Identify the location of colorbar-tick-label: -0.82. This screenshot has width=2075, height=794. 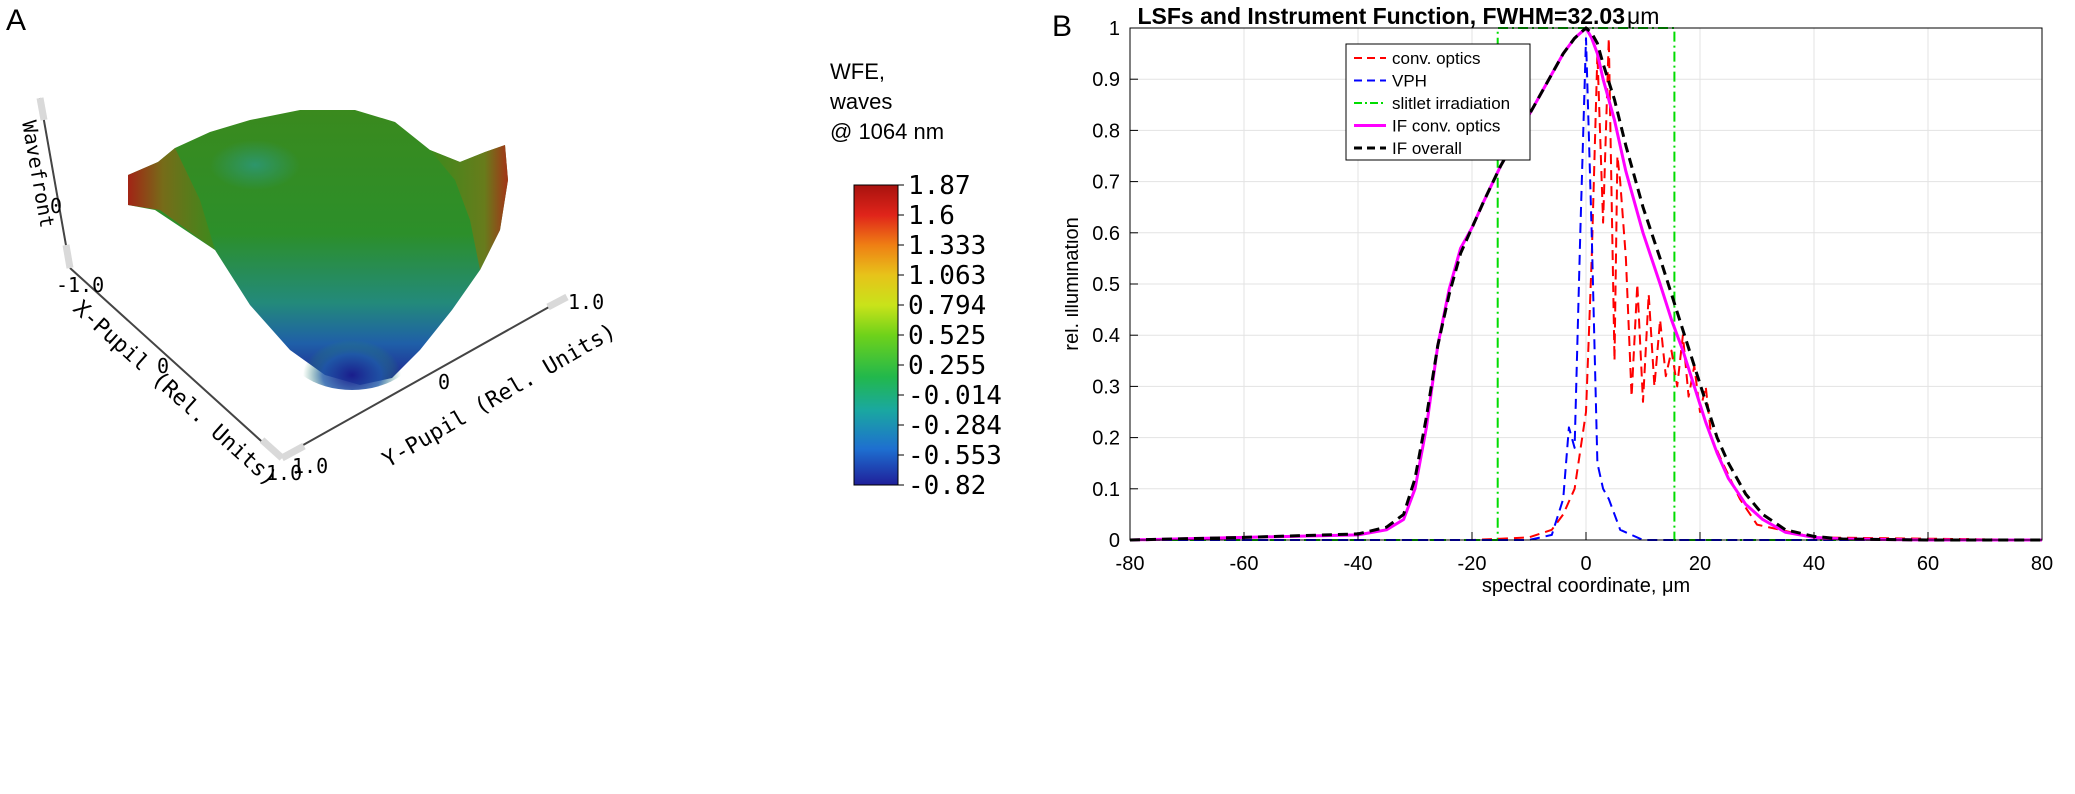
(947, 486).